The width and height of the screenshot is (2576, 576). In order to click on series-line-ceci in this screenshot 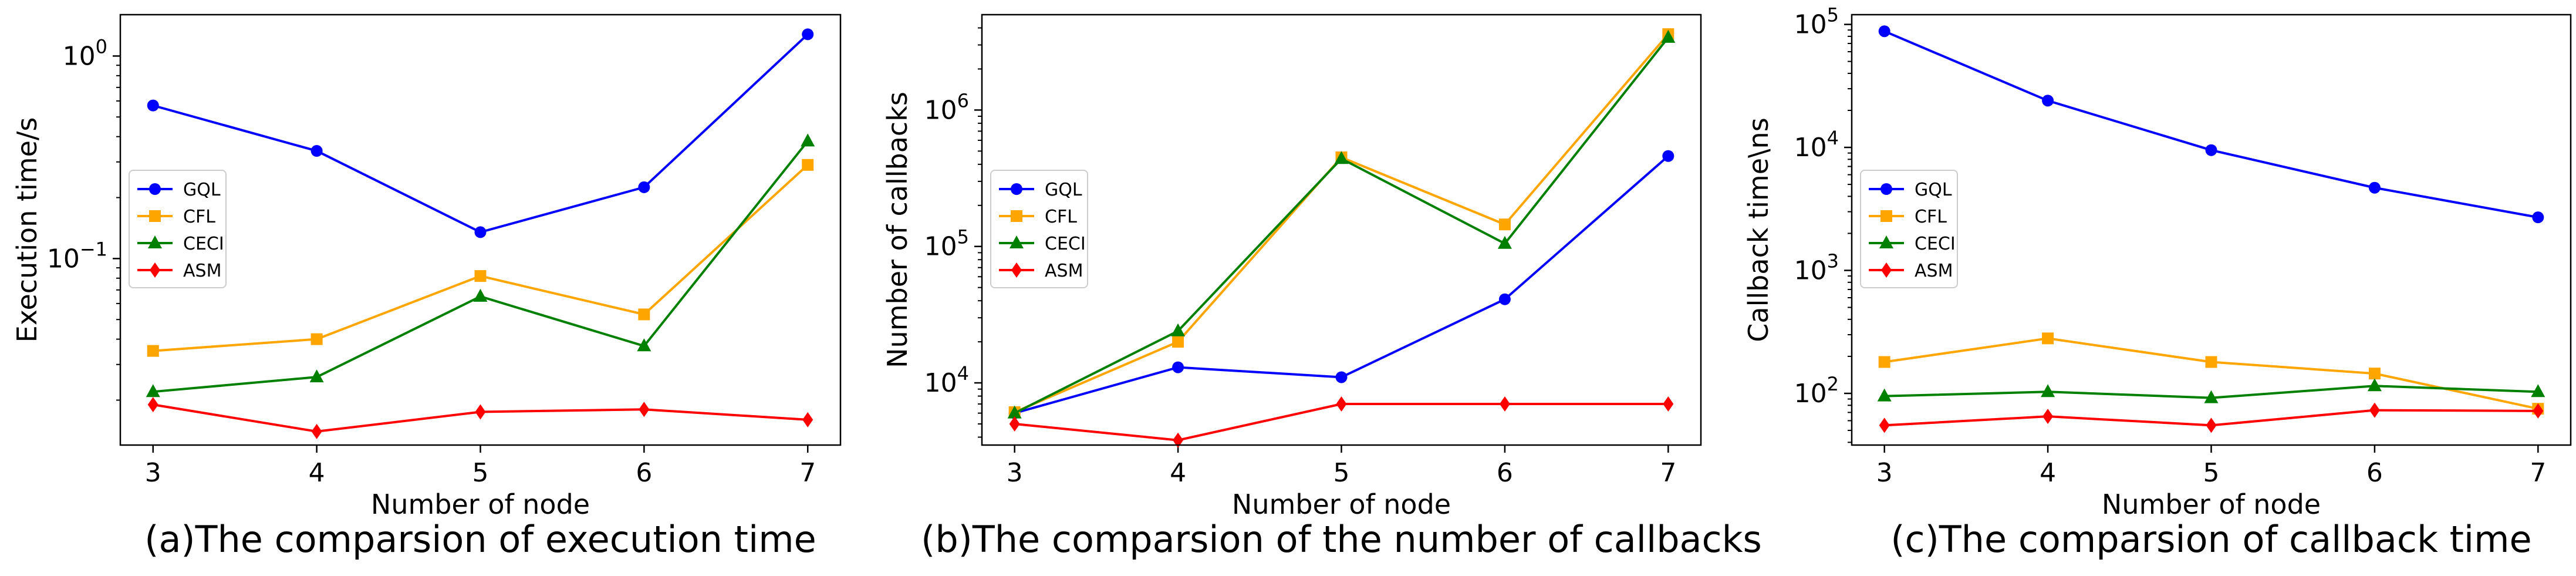, I will do `click(481, 266)`.